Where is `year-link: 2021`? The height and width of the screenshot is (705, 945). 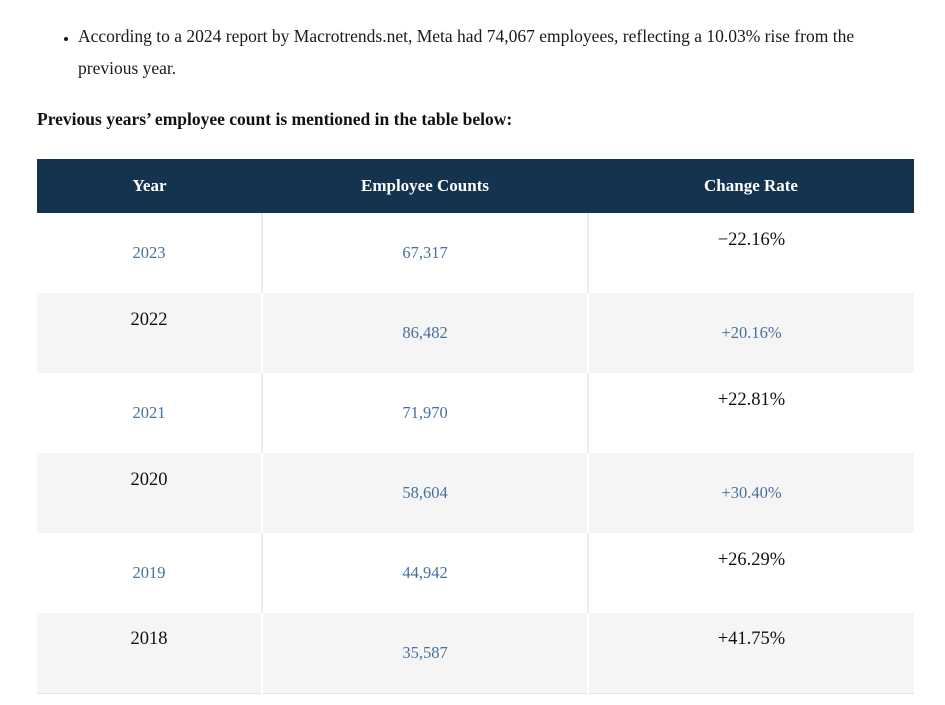 year-link: 2021 is located at coordinates (149, 412).